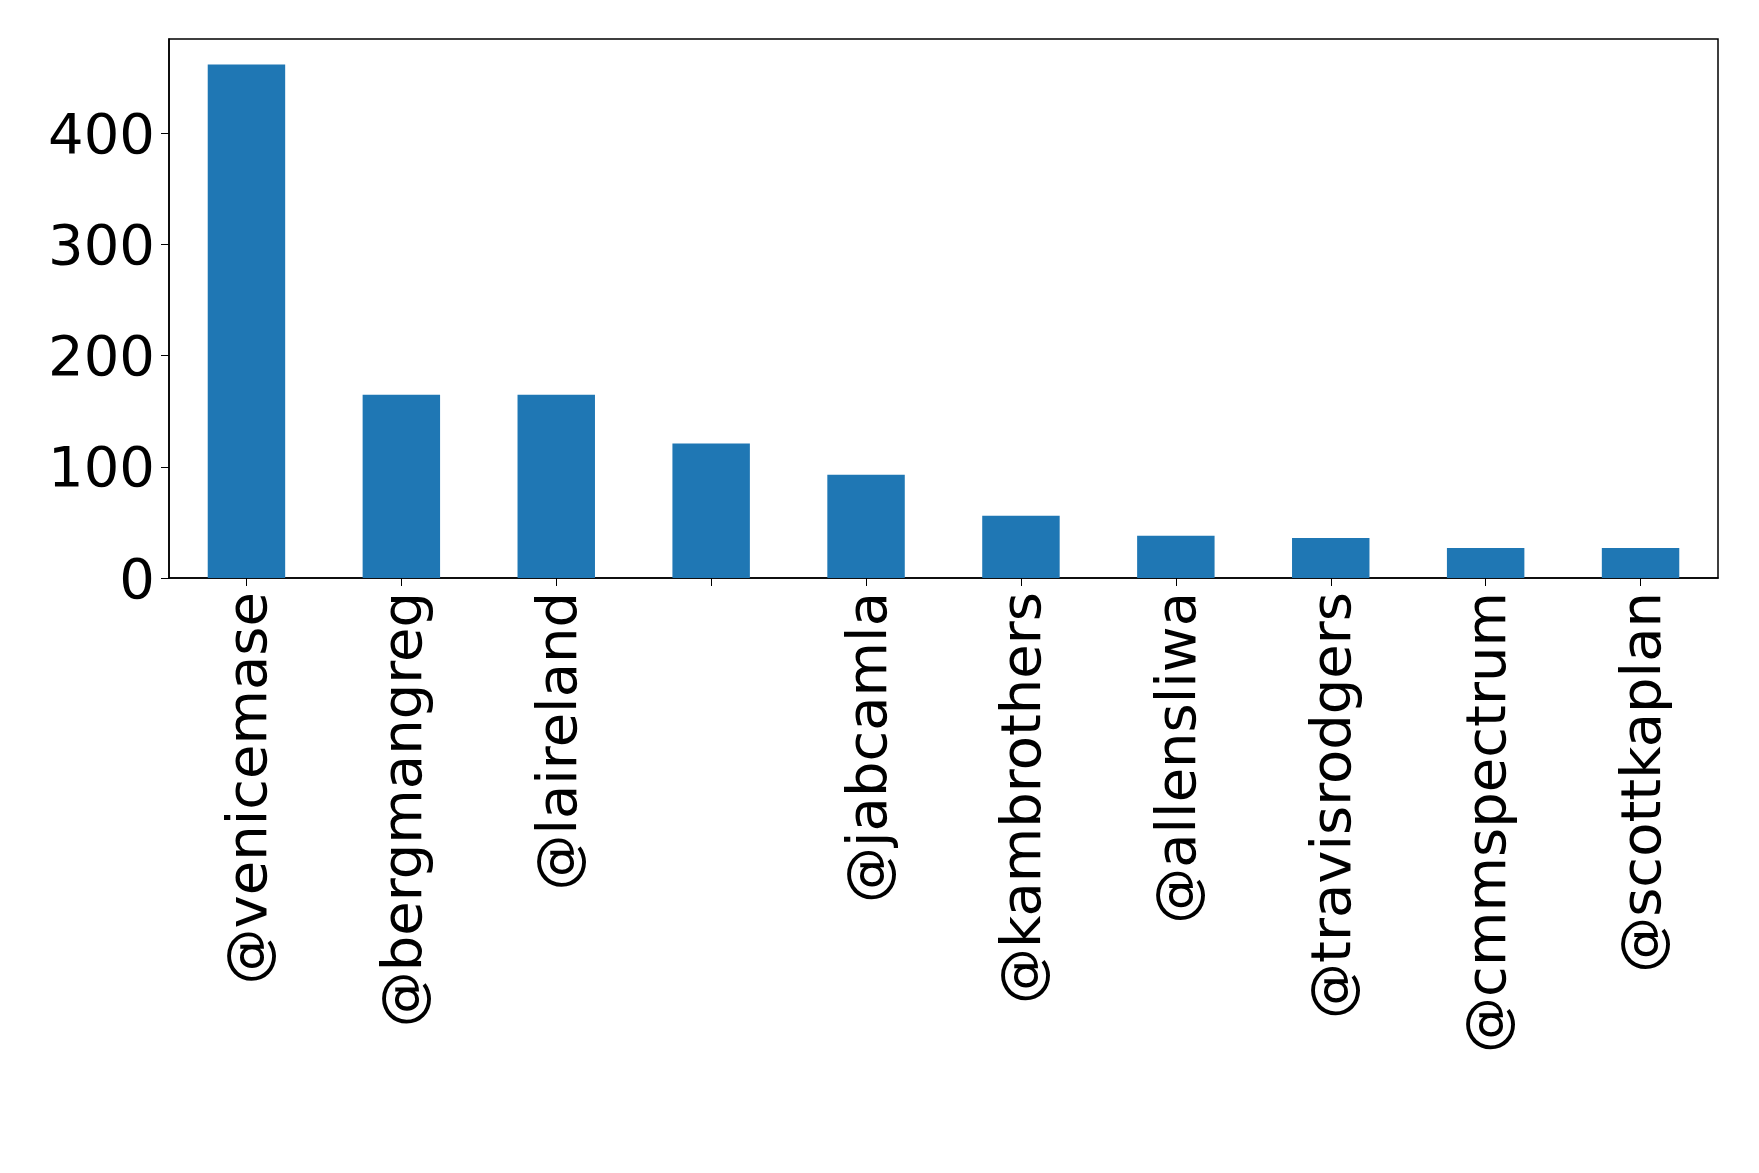 This screenshot has width=1759, height=1173. What do you see at coordinates (101, 133) in the screenshot?
I see `y-tick-label: 400` at bounding box center [101, 133].